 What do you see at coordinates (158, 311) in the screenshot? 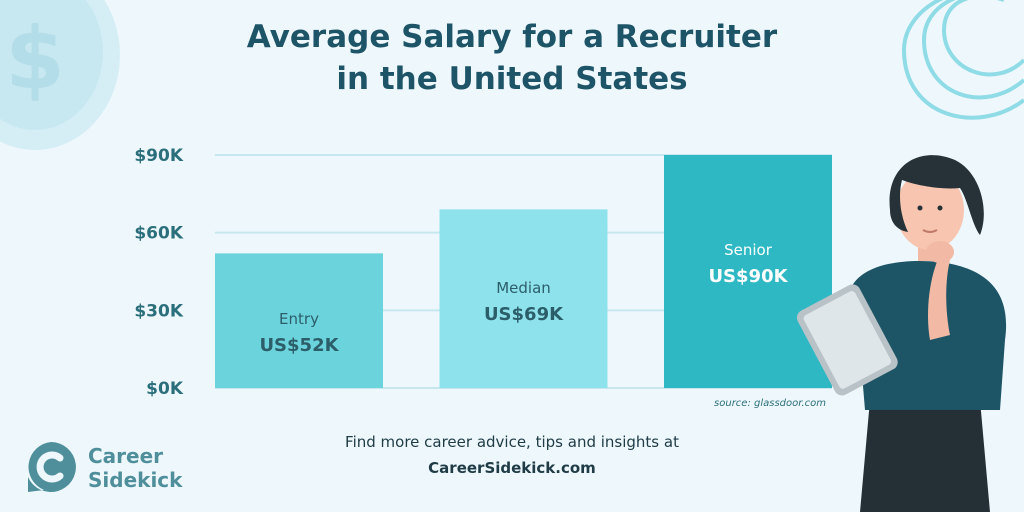
I see `y-tick-label: $30K` at bounding box center [158, 311].